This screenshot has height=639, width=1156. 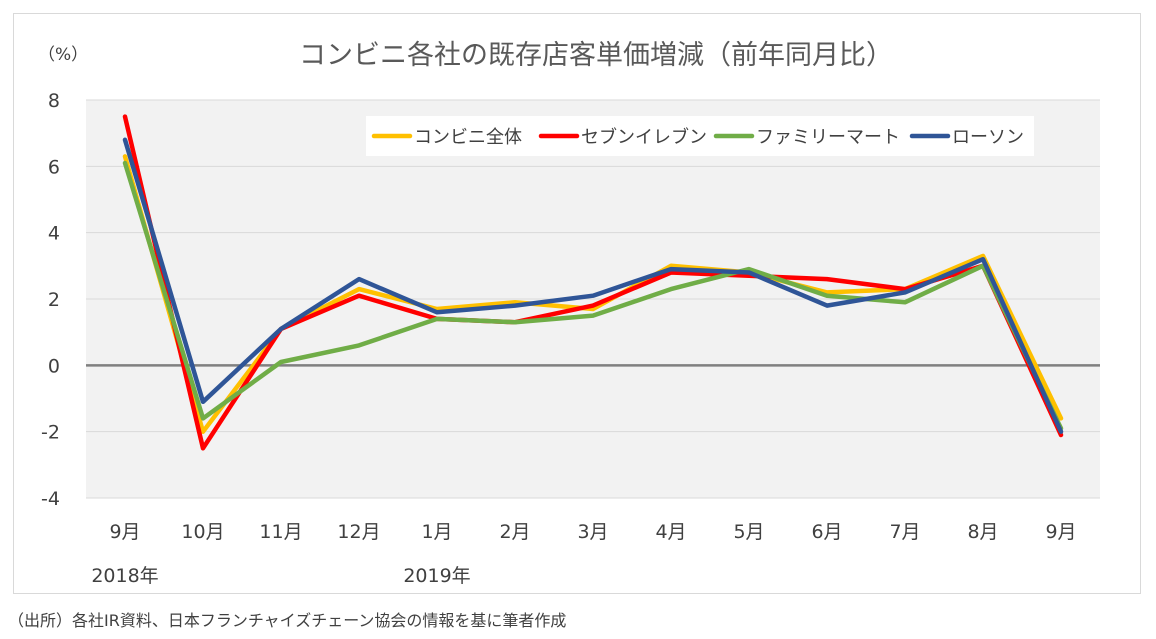 What do you see at coordinates (202, 532) in the screenshot?
I see `x-tick-label: 10月` at bounding box center [202, 532].